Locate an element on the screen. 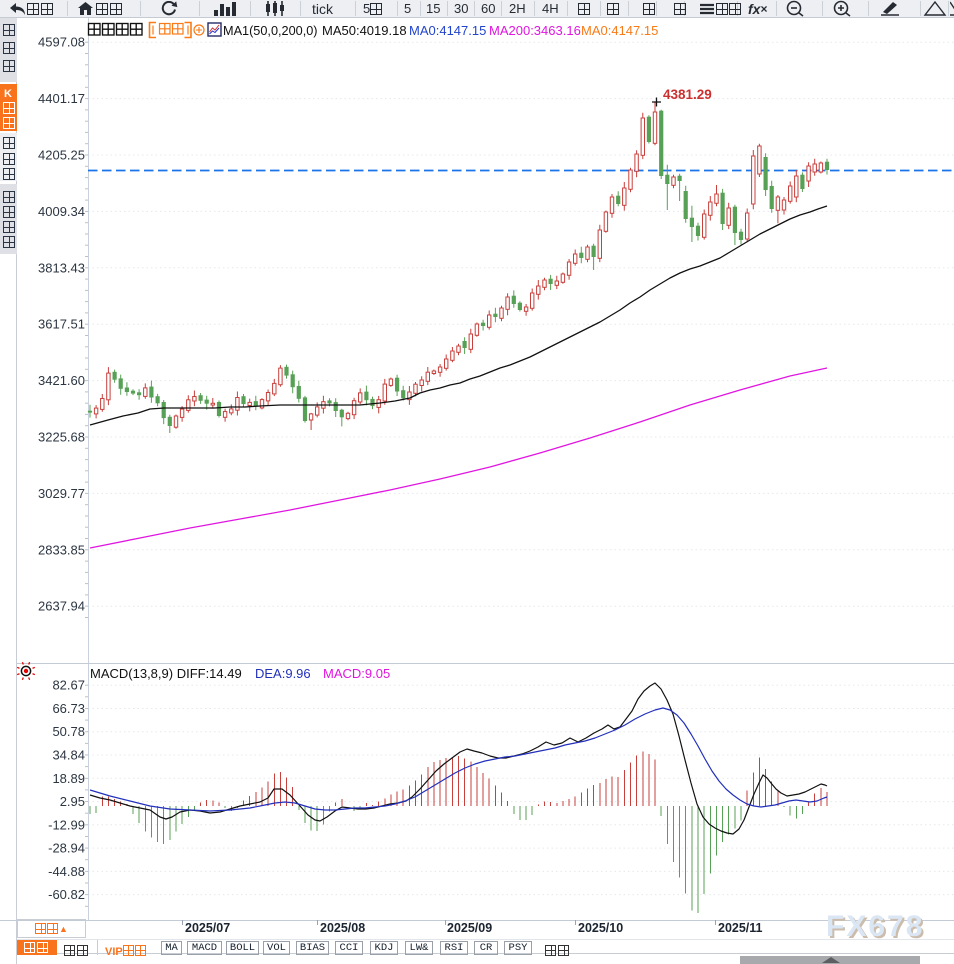 The image size is (954, 964). svg-text: 2833.85 is located at coordinates (61, 549).